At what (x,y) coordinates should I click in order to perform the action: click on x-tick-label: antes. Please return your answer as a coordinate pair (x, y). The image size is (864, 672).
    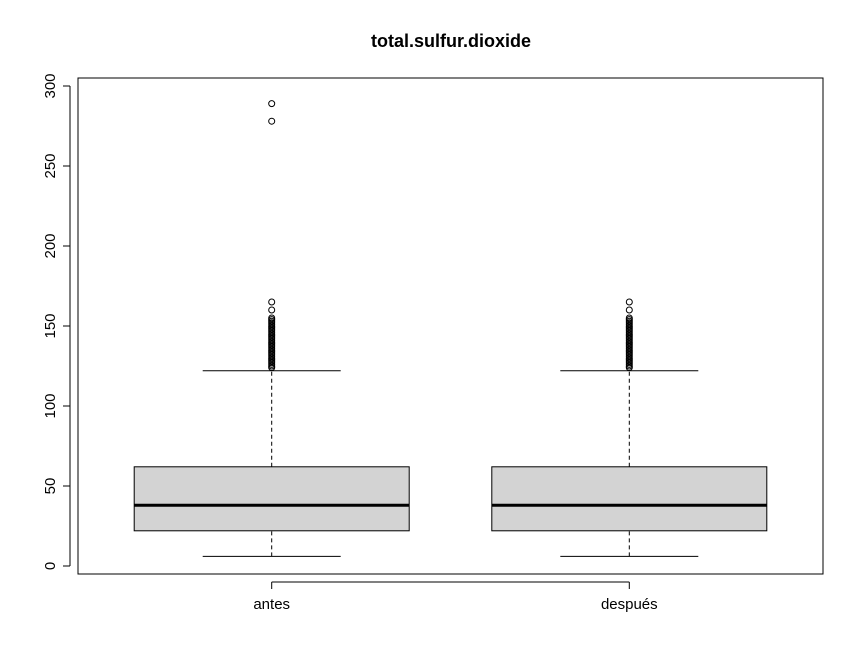
    Looking at the image, I should click on (271, 604).